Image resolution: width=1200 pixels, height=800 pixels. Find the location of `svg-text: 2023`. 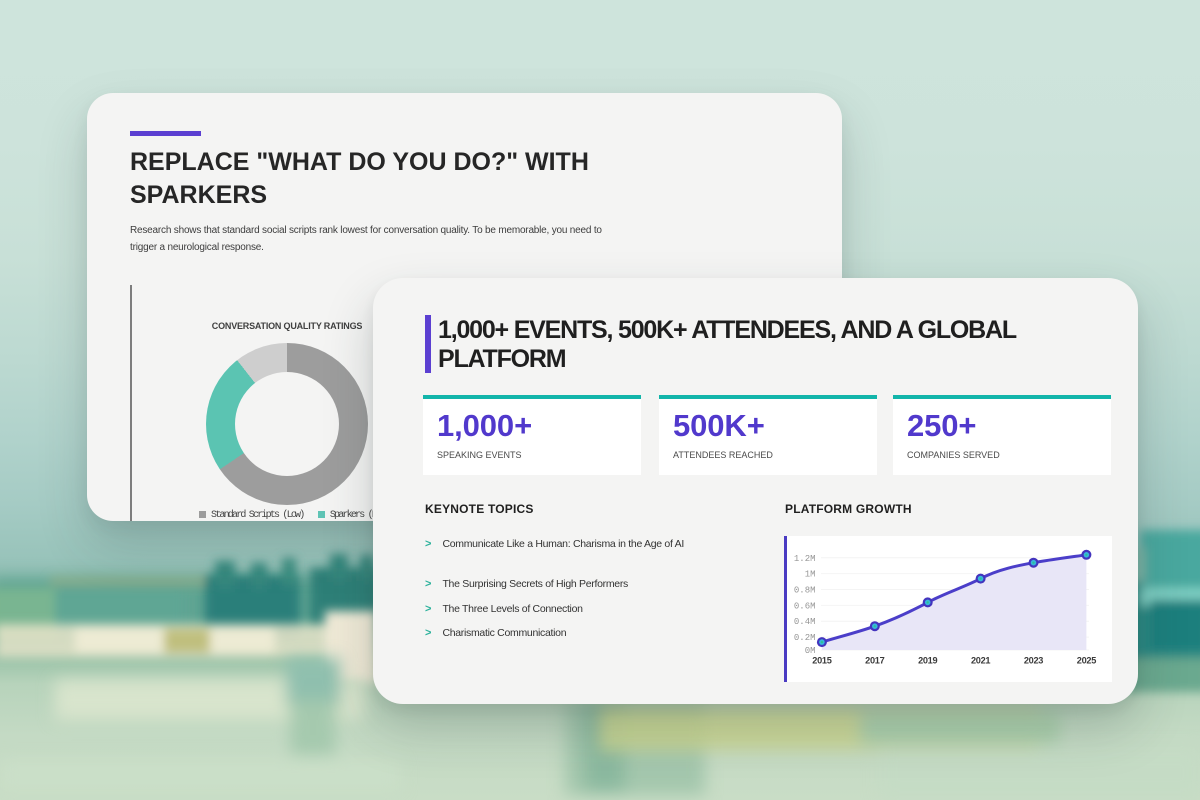

svg-text: 2023 is located at coordinates (1033, 661).